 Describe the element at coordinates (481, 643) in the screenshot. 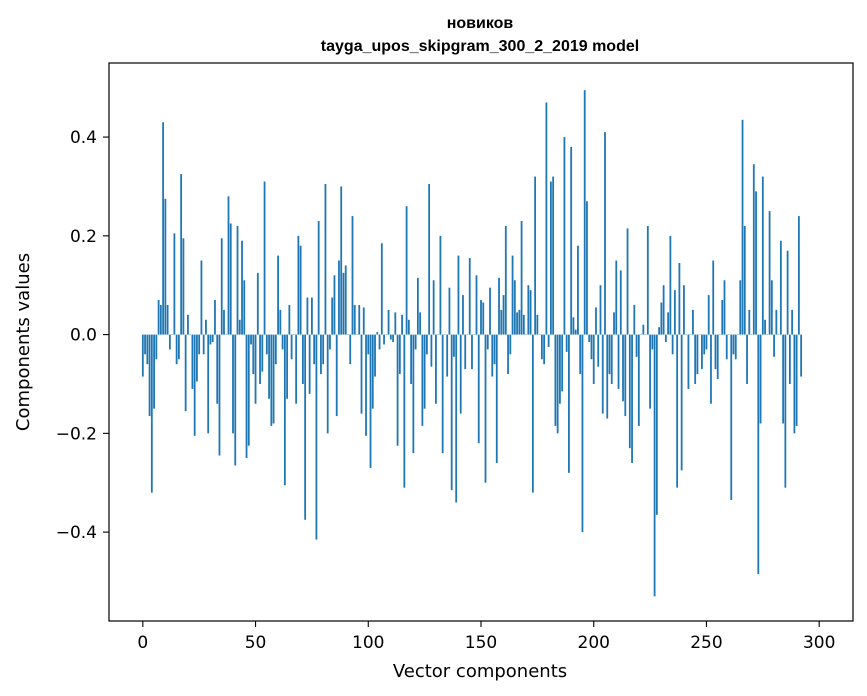

I see `x-tick-label: 150` at that location.